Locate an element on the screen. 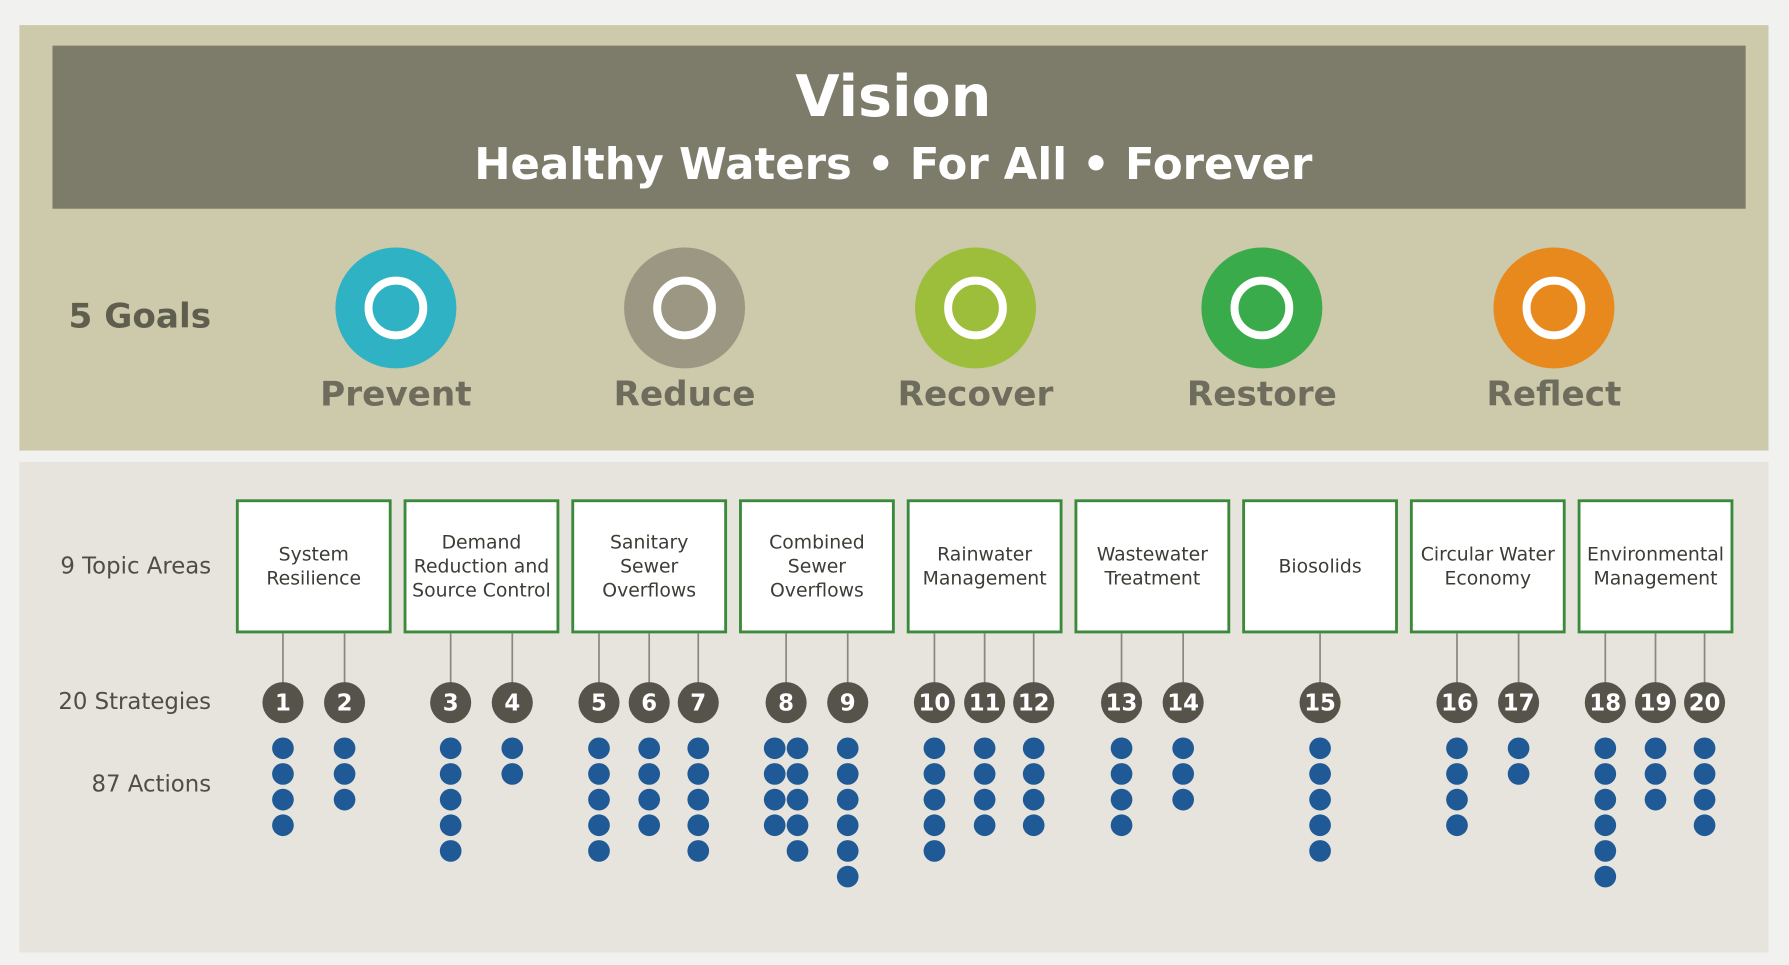 This screenshot has height=965, width=1789. strategy-number: 11 is located at coordinates (985, 703).